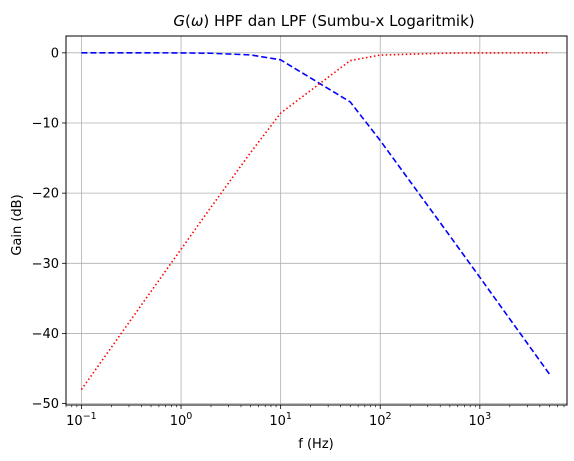 This screenshot has width=574, height=461. I want to click on y-axis-ticks: 0 −10 −20 −30 −40 −50, so click(49, 229).